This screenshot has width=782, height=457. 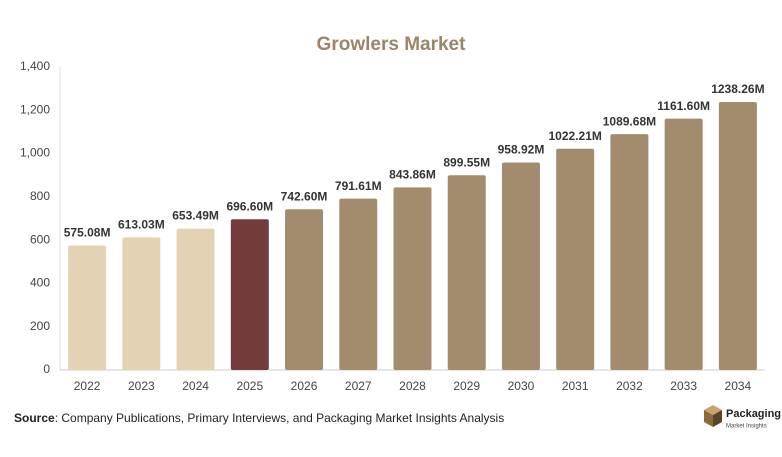 What do you see at coordinates (195, 386) in the screenshot?
I see `x-tick-label: 2024` at bounding box center [195, 386].